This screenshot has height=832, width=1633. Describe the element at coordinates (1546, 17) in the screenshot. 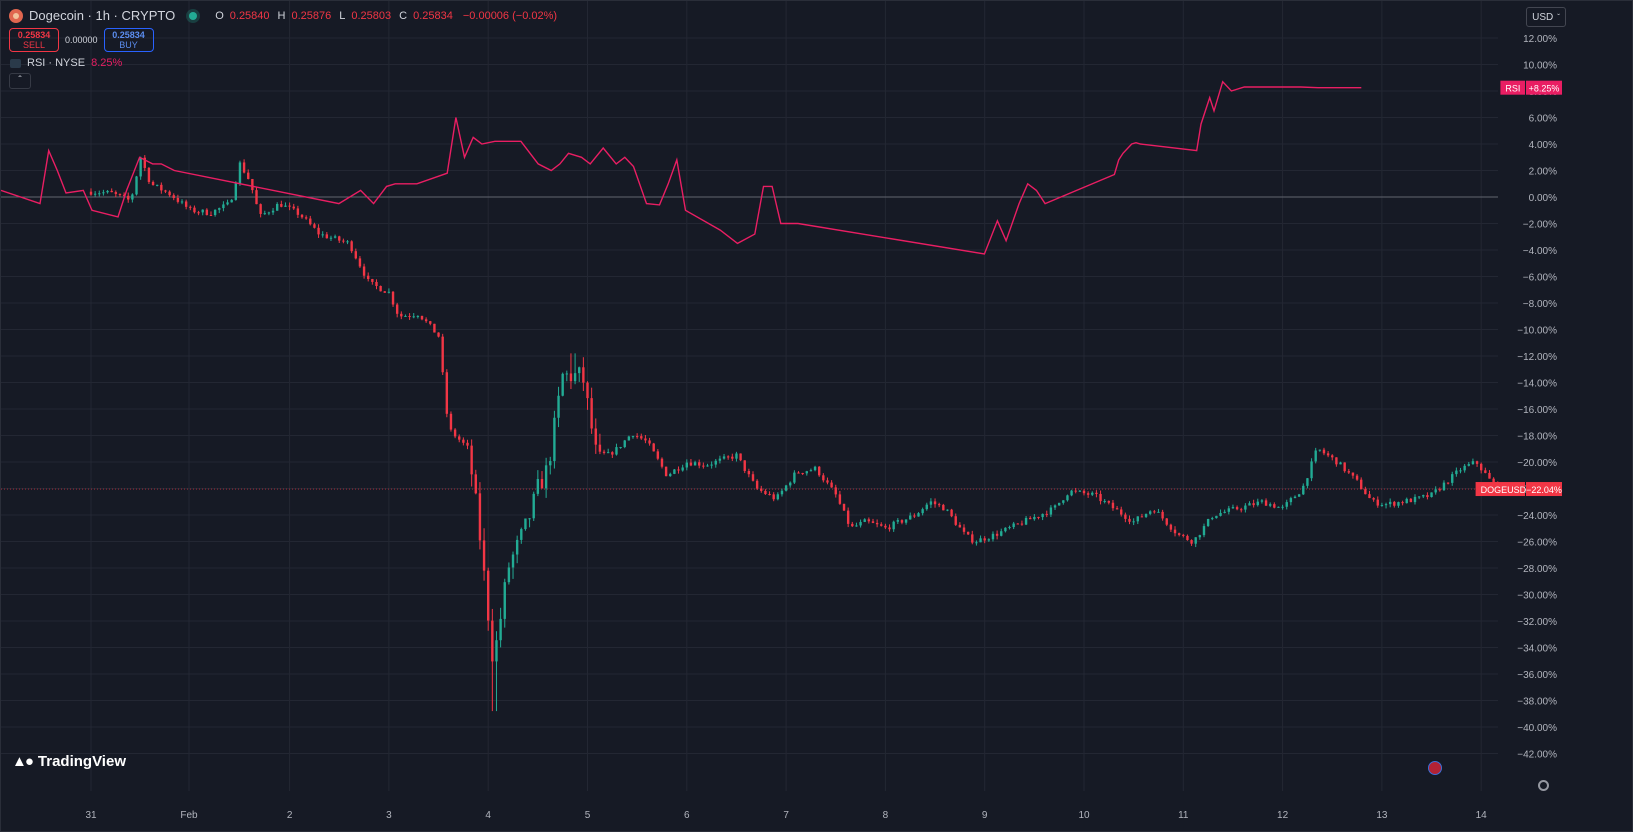

I see `currency-select: USD ˇ` at that location.